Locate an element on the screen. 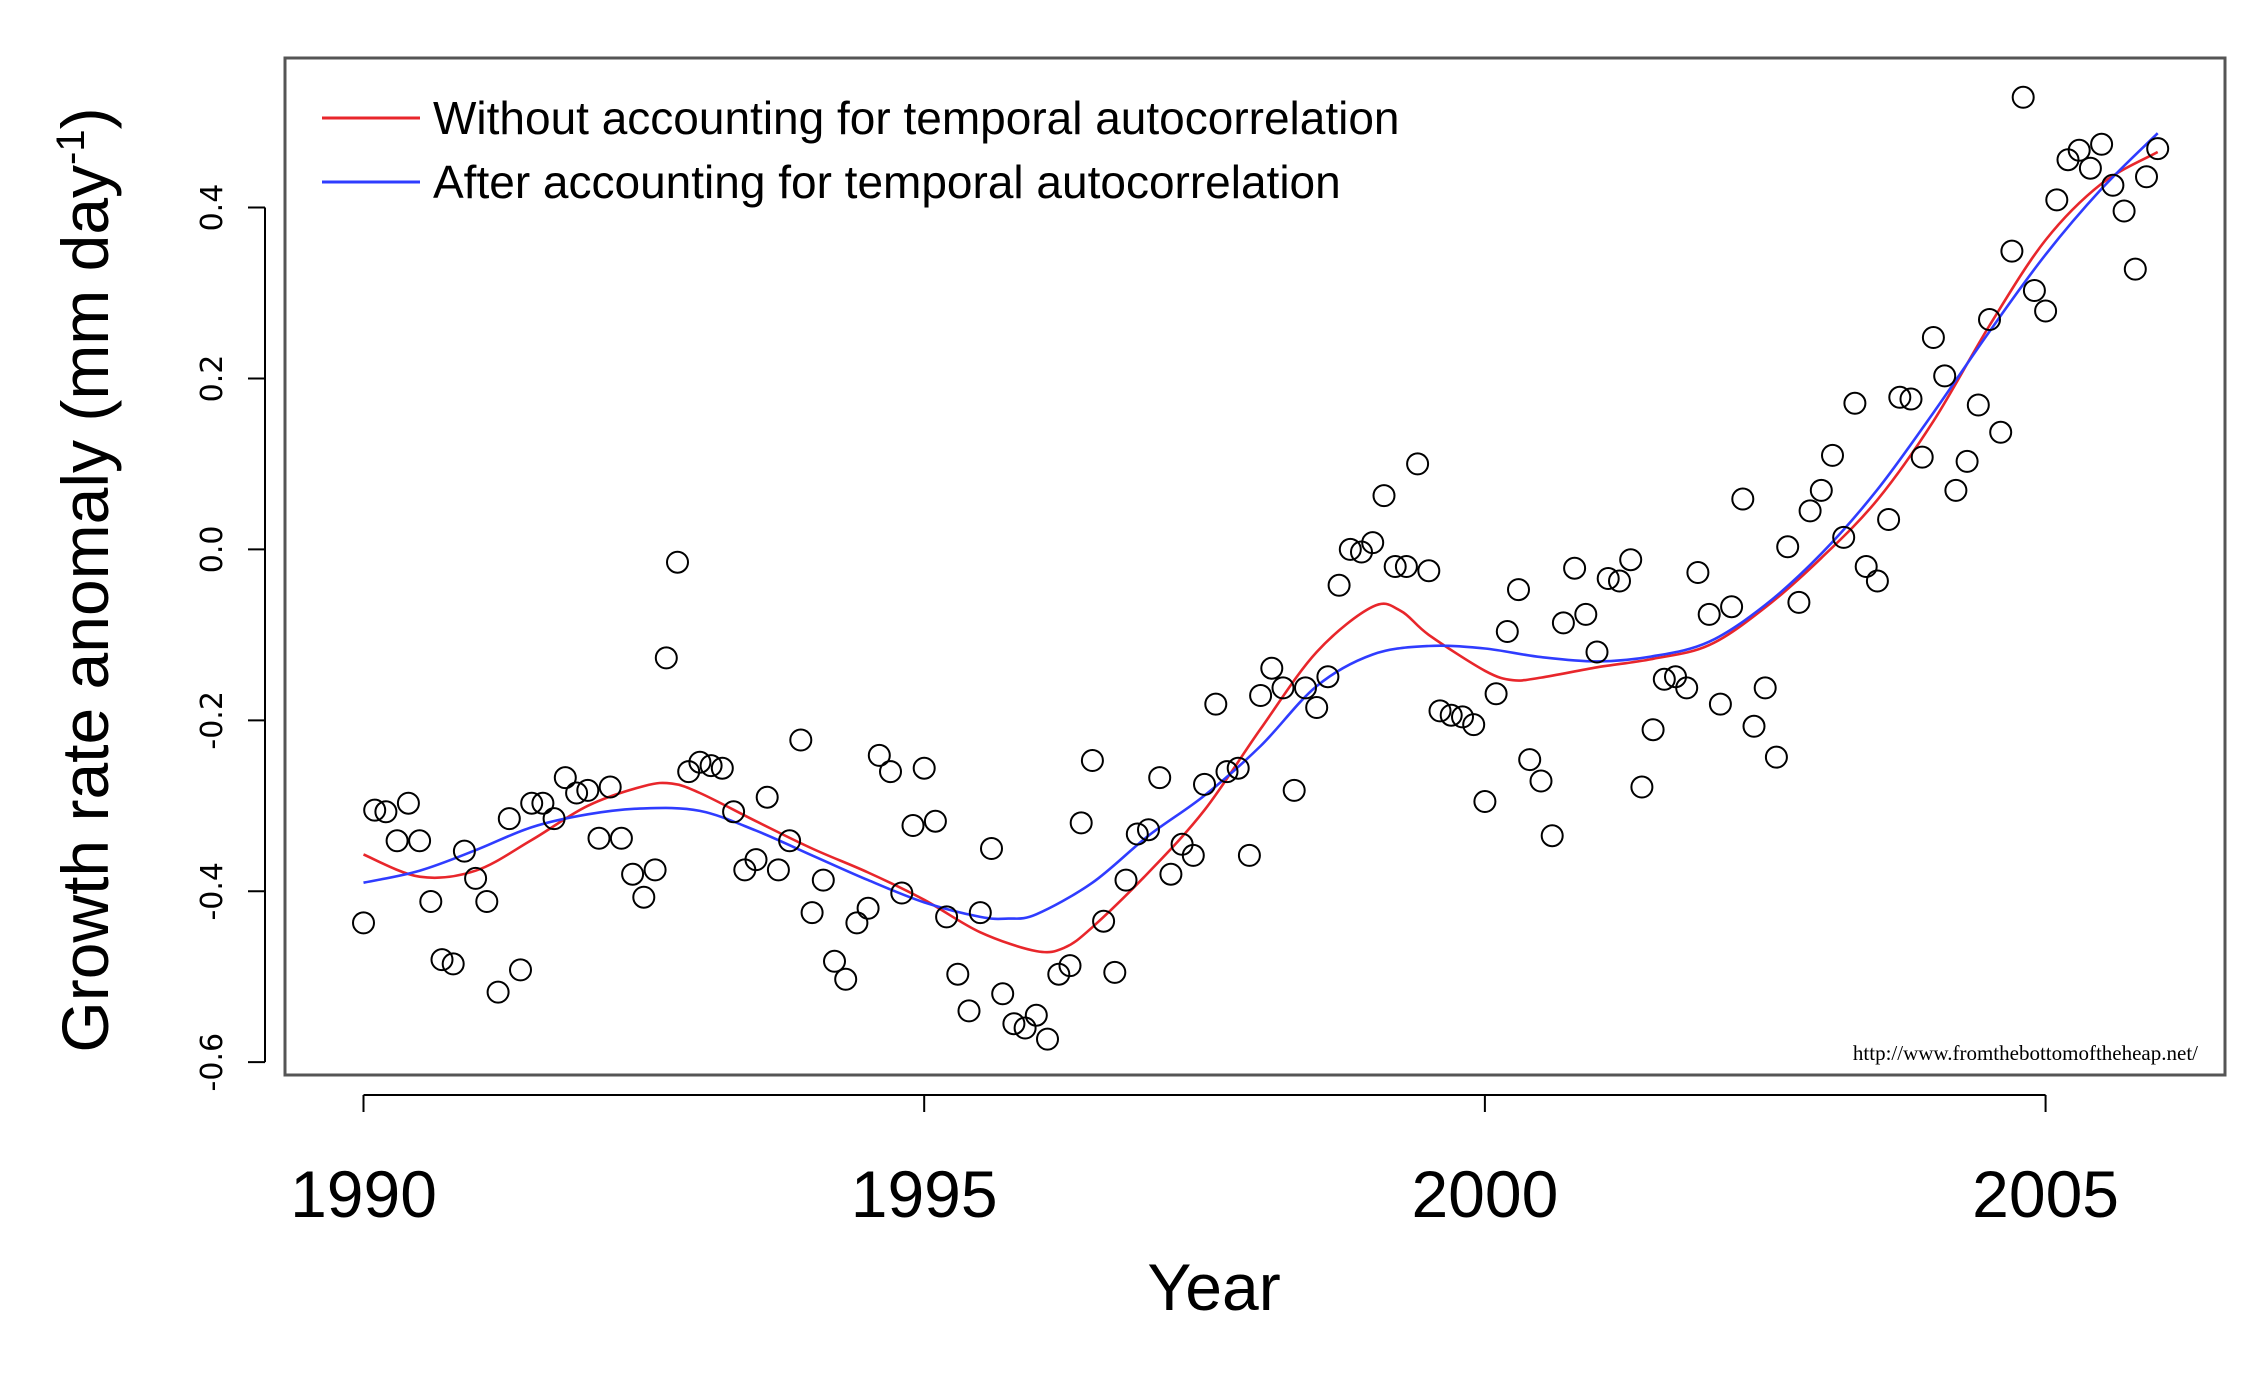 The height and width of the screenshot is (1380, 2260). y-tick-label: 0.4 is located at coordinates (212, 208).